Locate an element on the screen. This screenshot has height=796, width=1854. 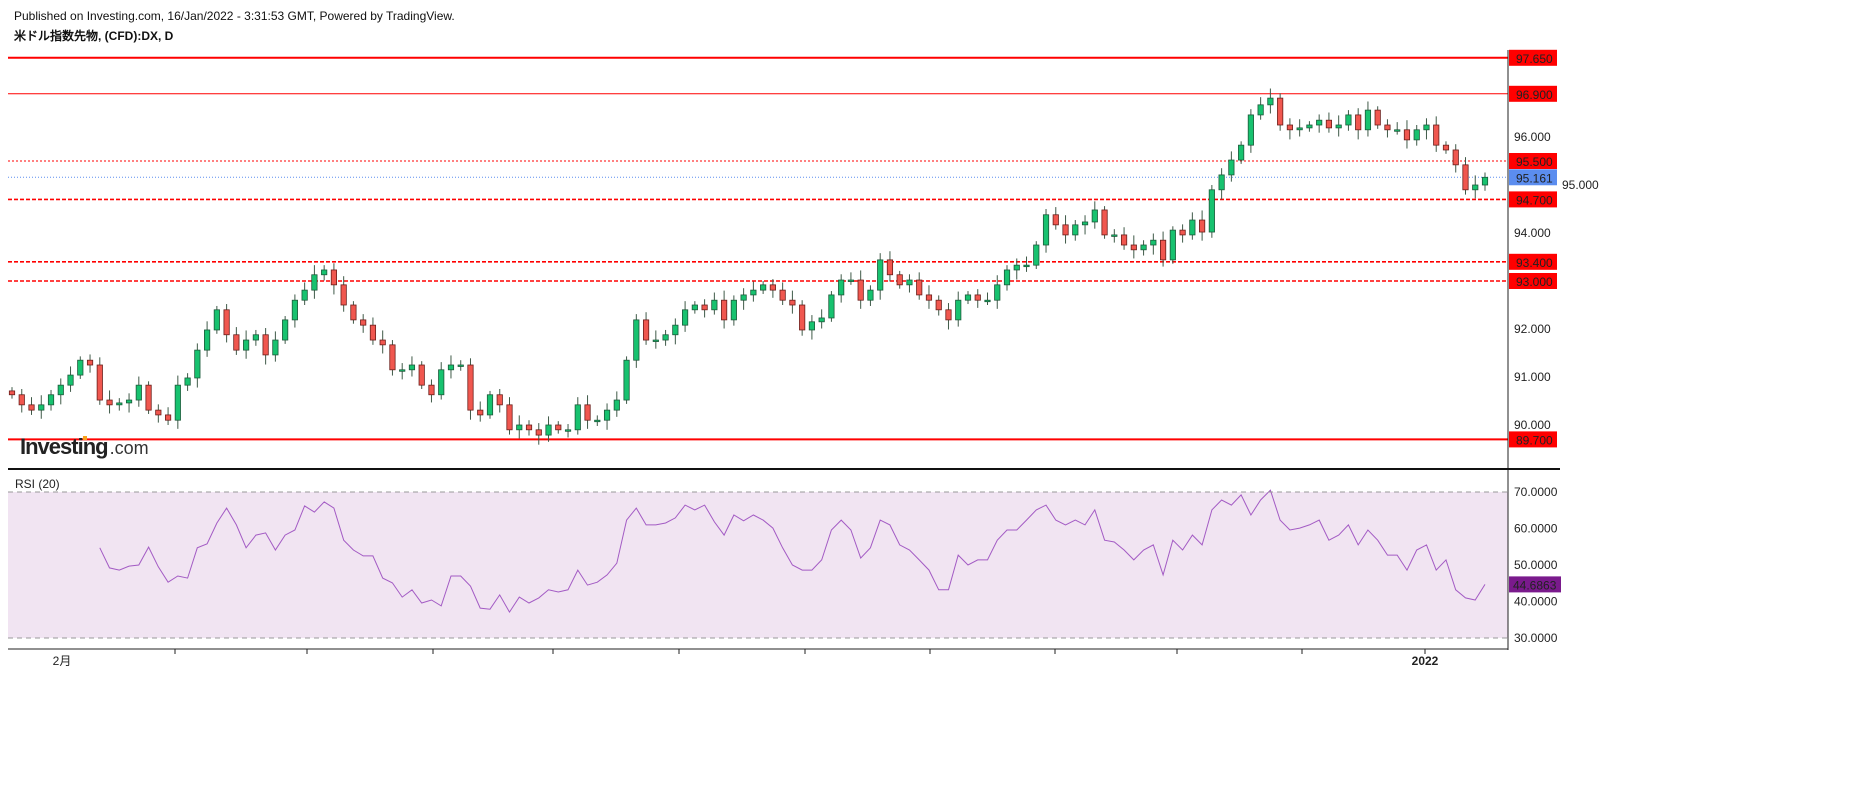
current-price-badge is located at coordinates (1533, 177).